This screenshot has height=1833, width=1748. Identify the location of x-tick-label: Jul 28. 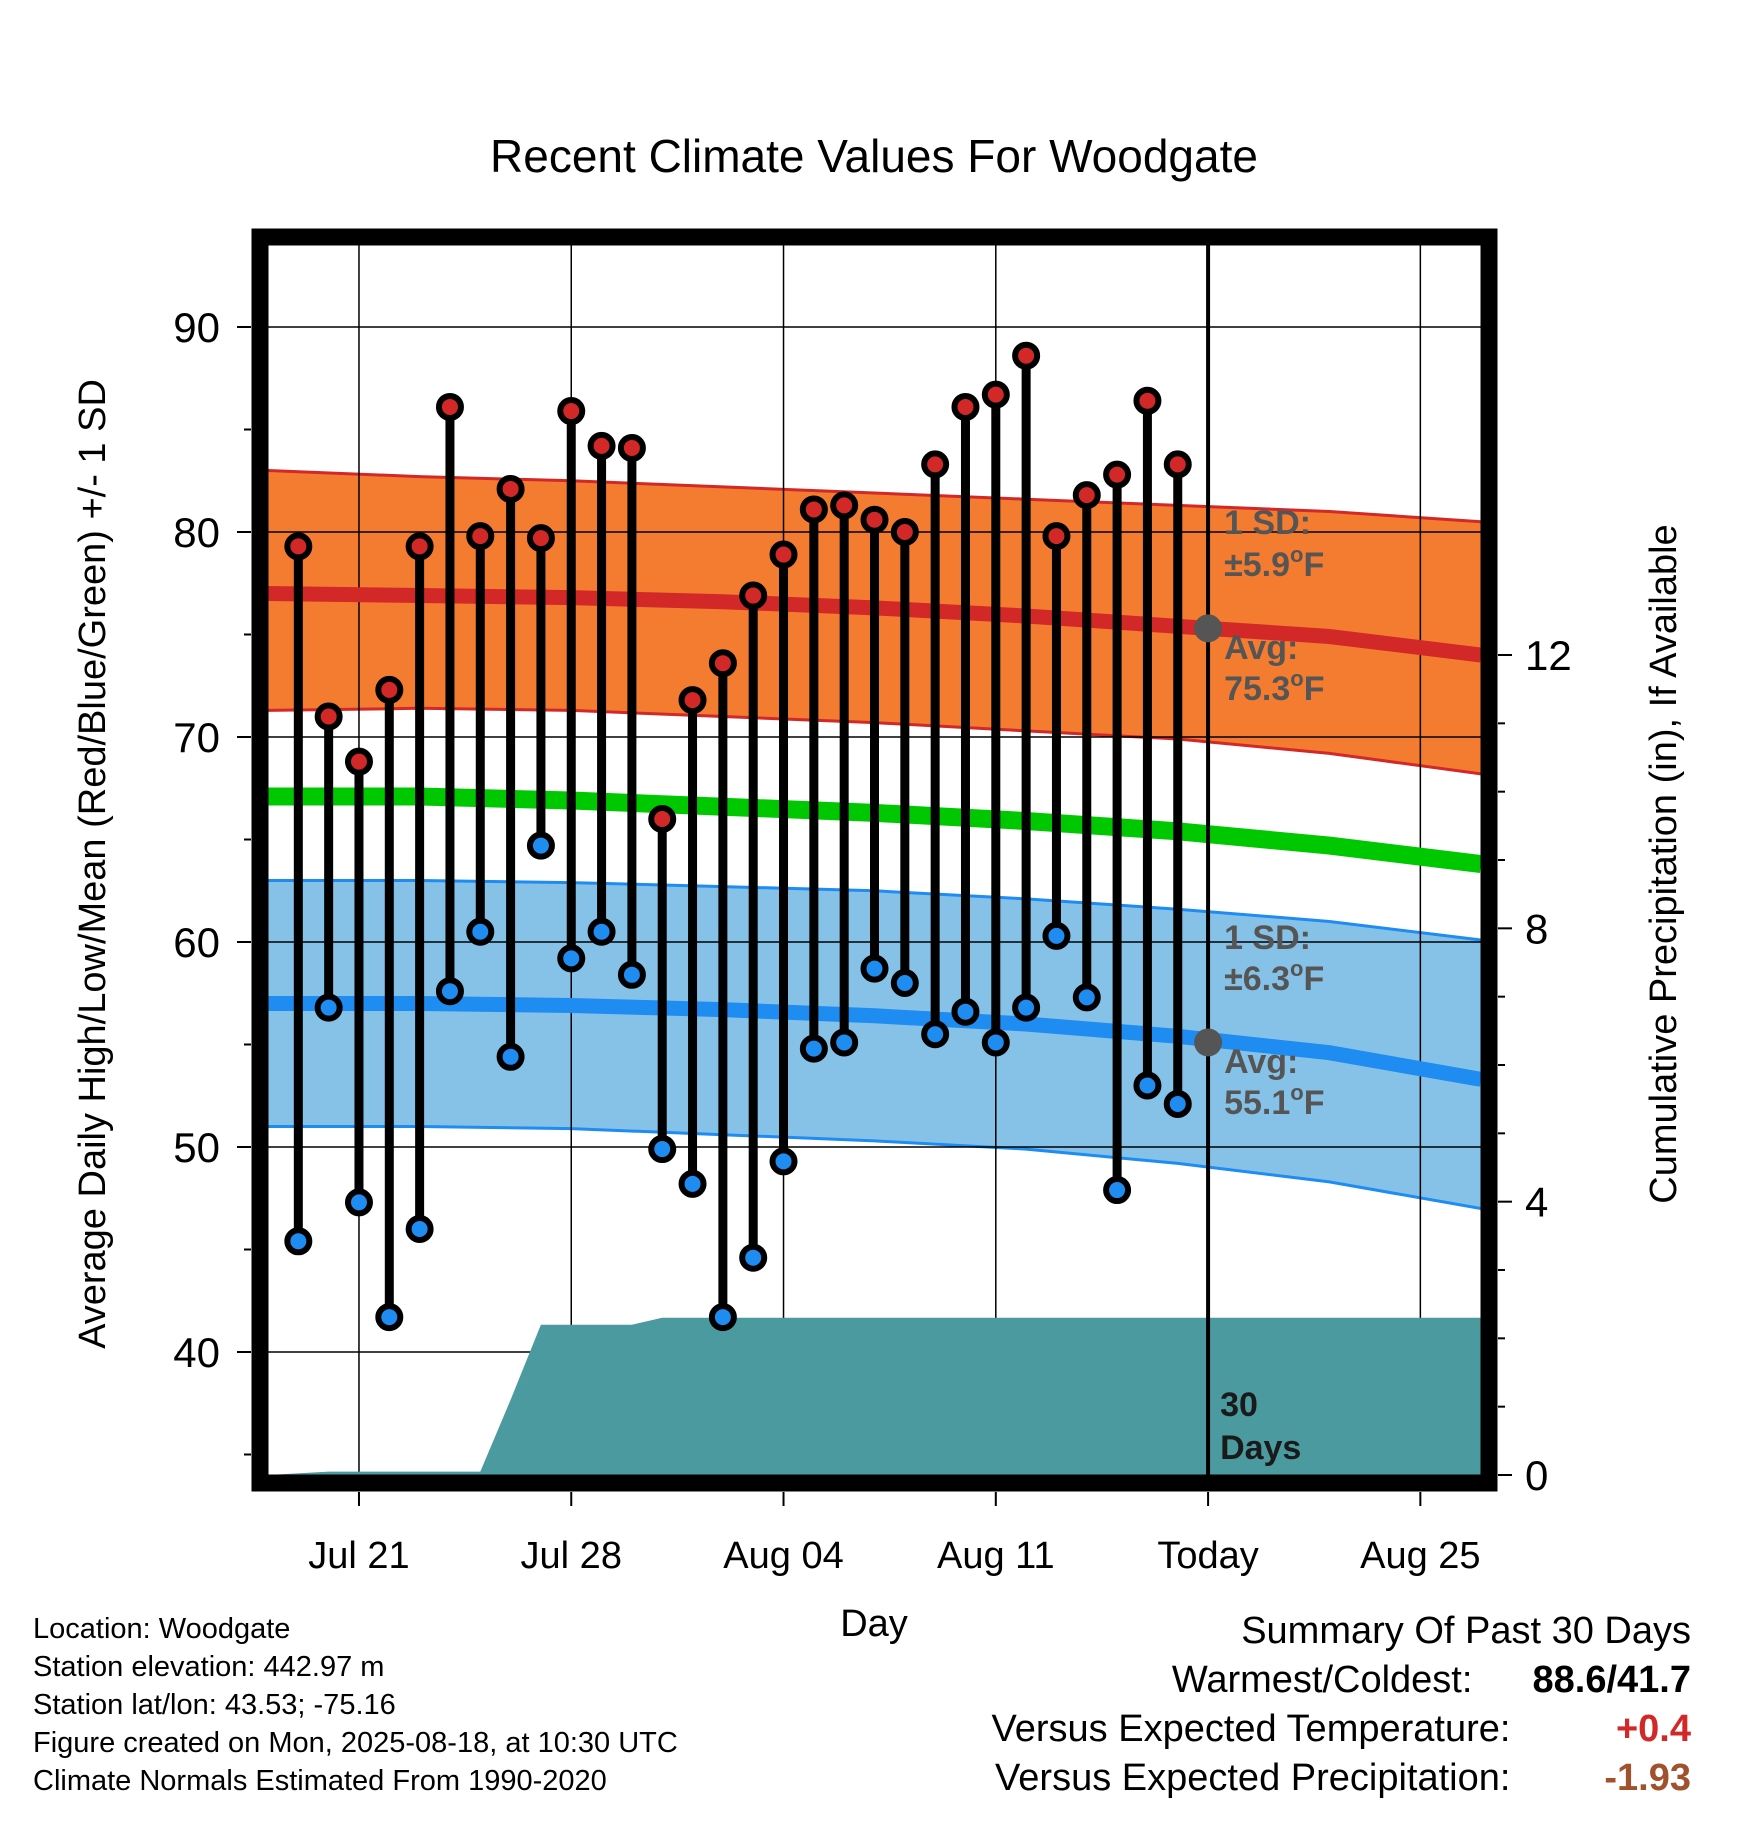
(571, 1556).